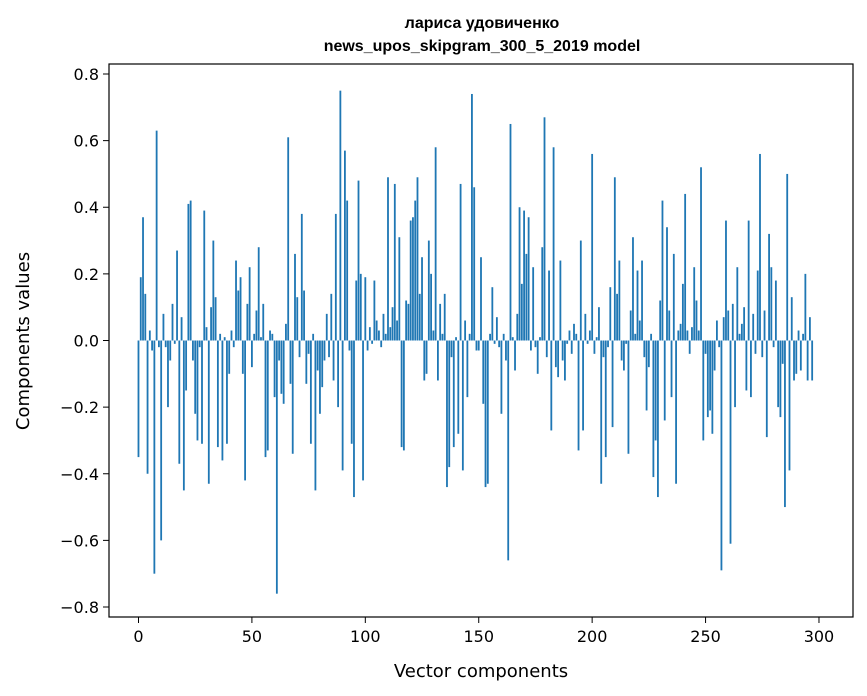  What do you see at coordinates (482, 46) in the screenshot?
I see `chart-subtitle: news_upos_skipgram_300_5_2019 model` at bounding box center [482, 46].